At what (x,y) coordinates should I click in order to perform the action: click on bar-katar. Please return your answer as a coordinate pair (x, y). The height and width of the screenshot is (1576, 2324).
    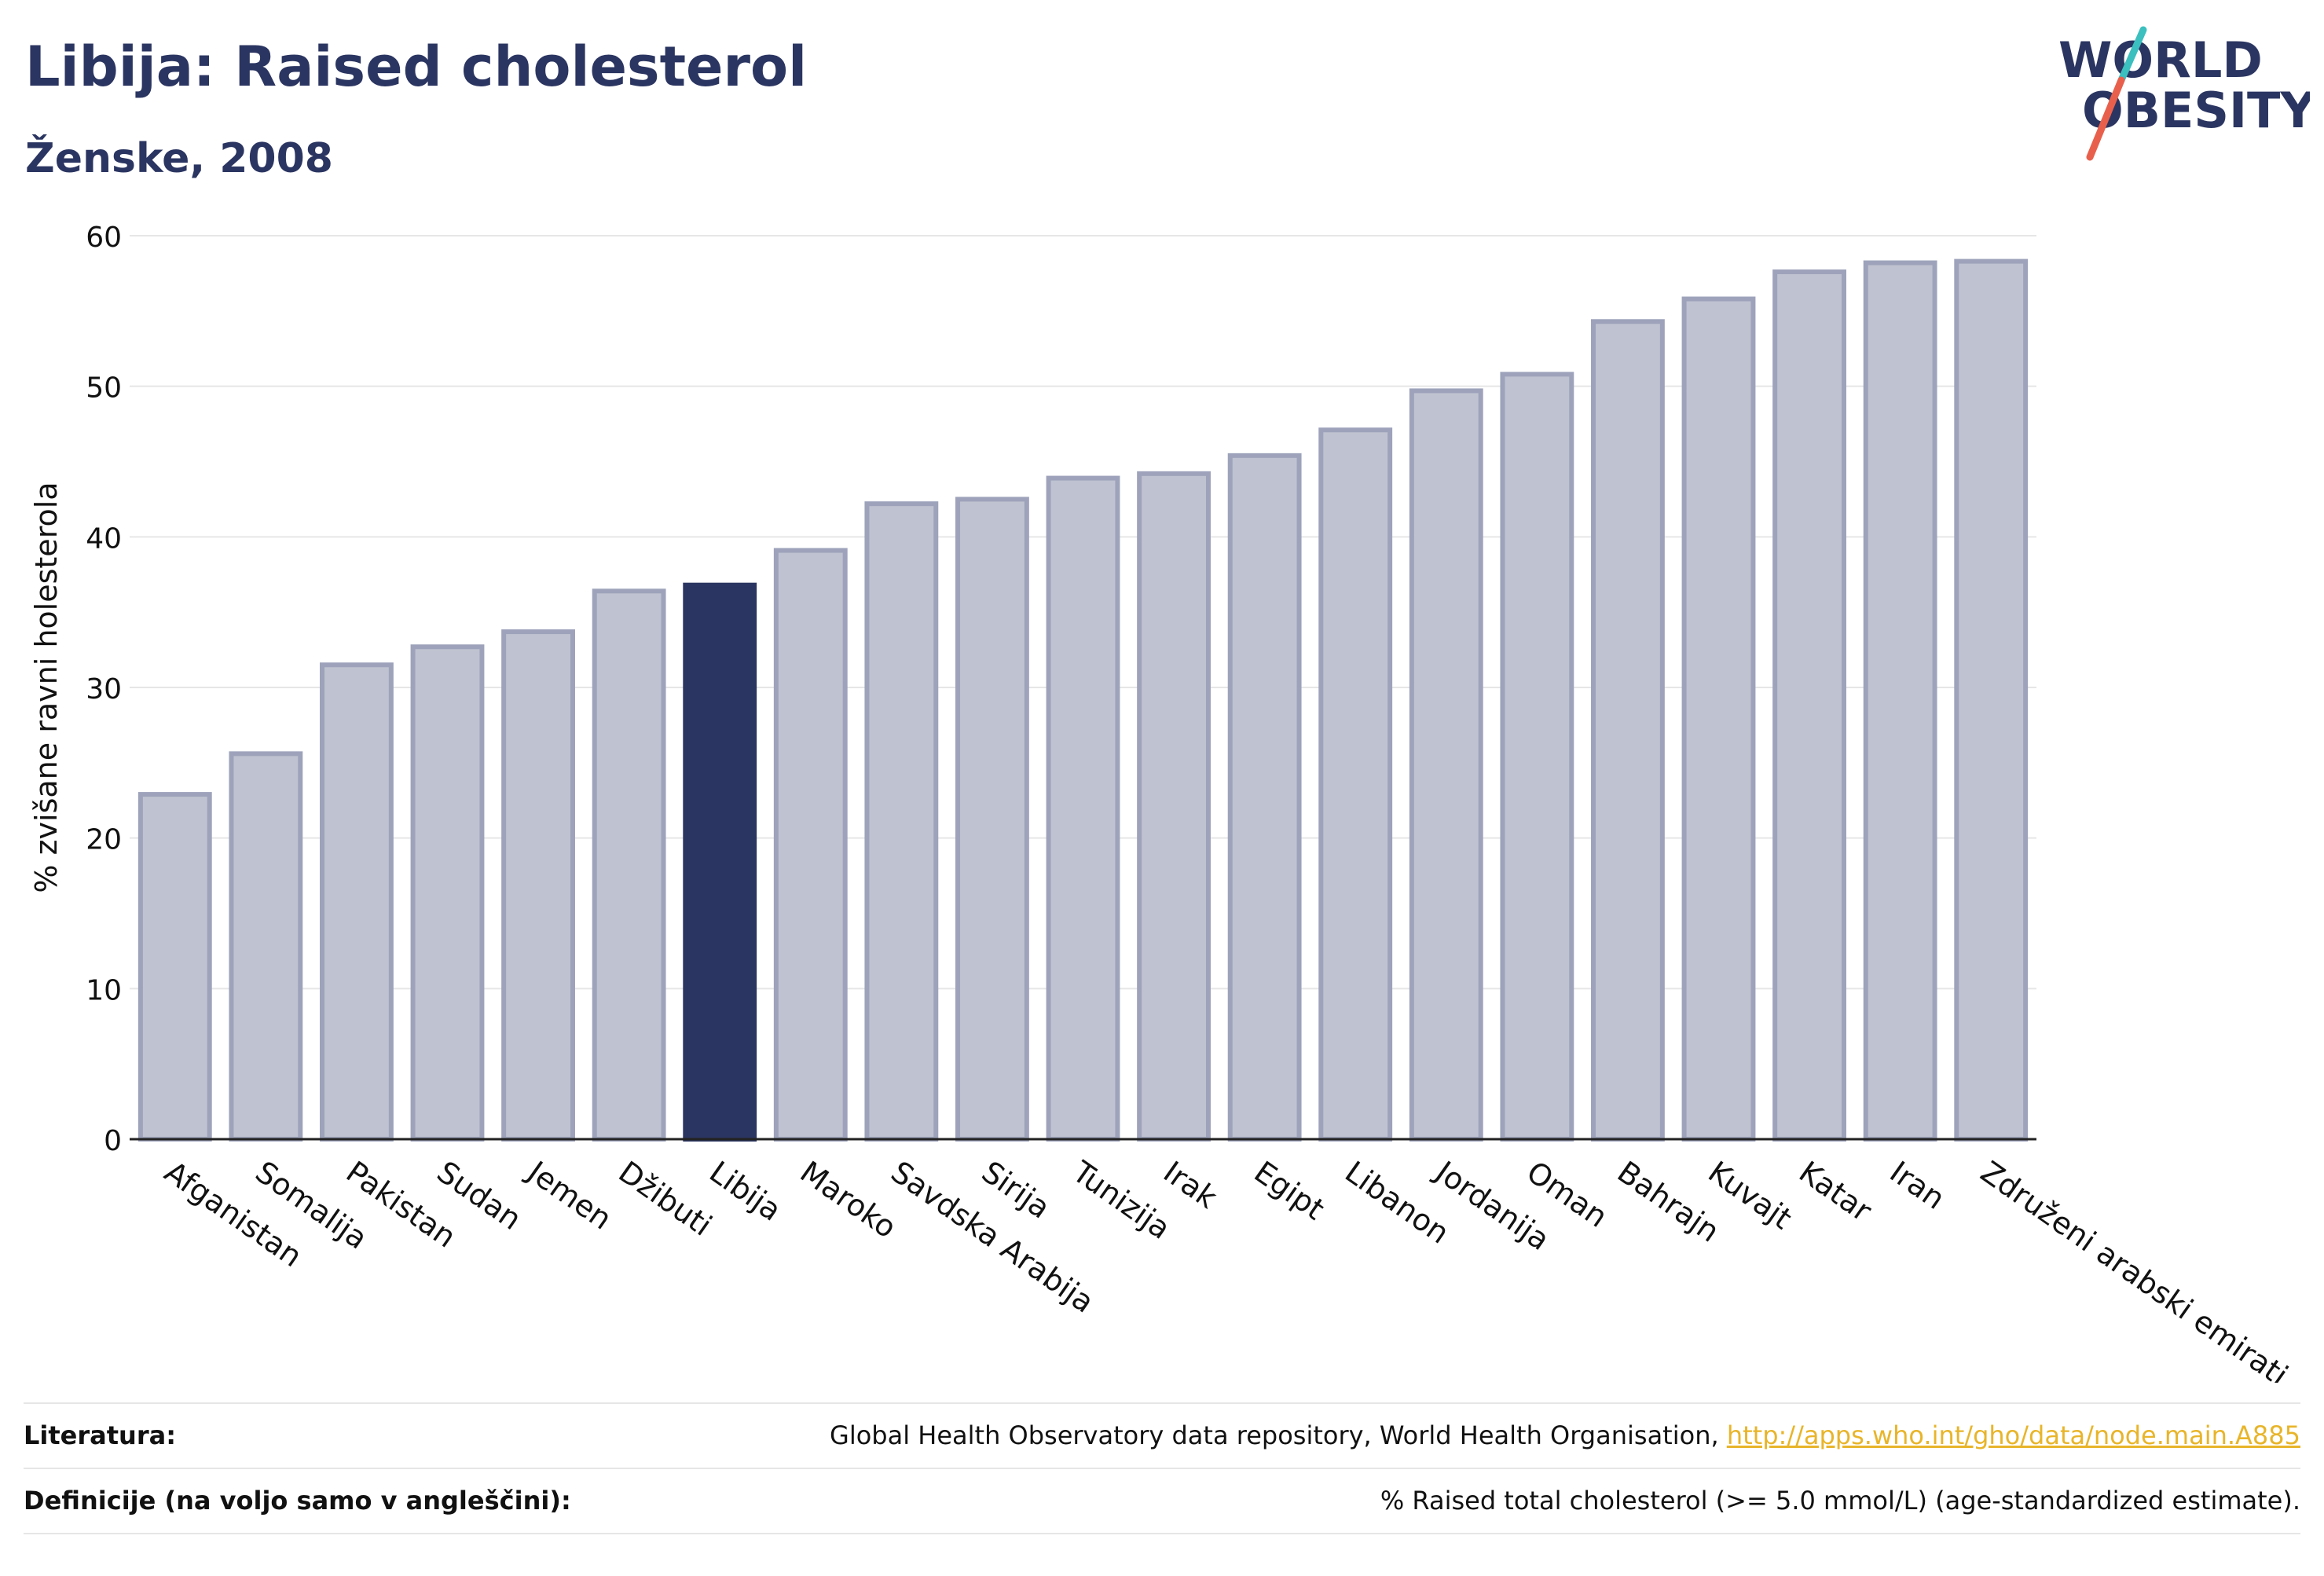
    Looking at the image, I should click on (1809, 705).